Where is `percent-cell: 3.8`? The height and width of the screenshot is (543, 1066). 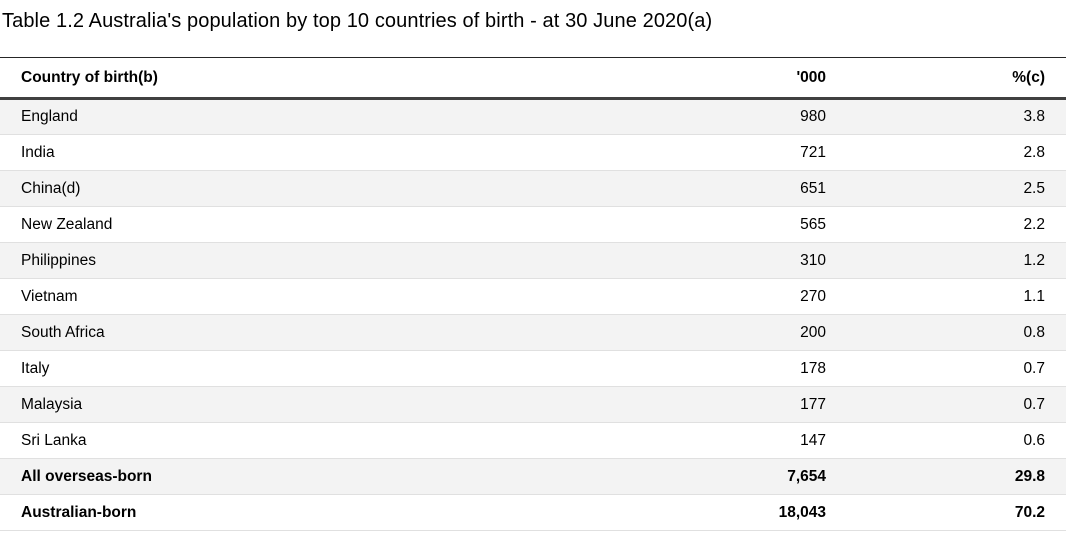 percent-cell: 3.8 is located at coordinates (1034, 116).